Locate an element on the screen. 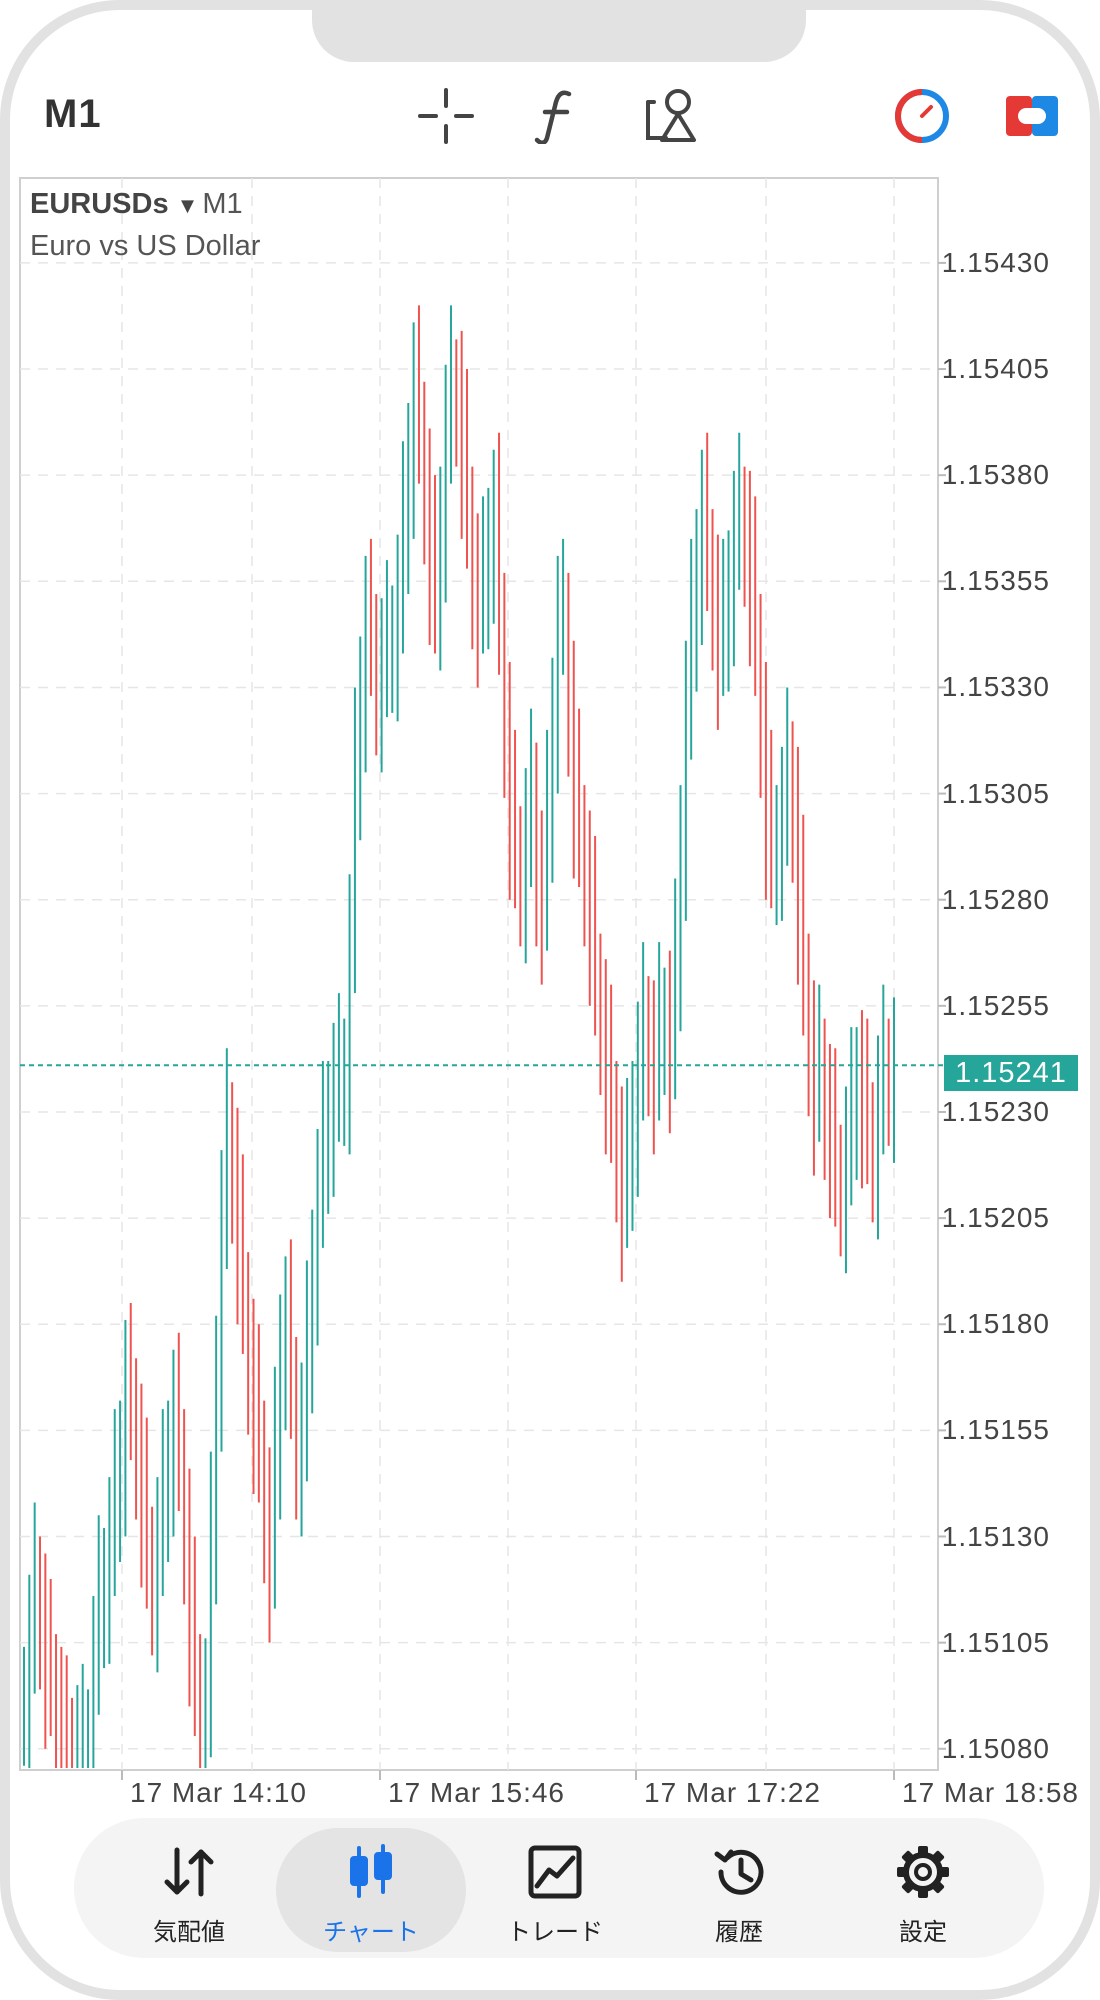 Image resolution: width=1100 pixels, height=2000 pixels. time-axis-label: 17 Mar 17:22 is located at coordinates (732, 1792).